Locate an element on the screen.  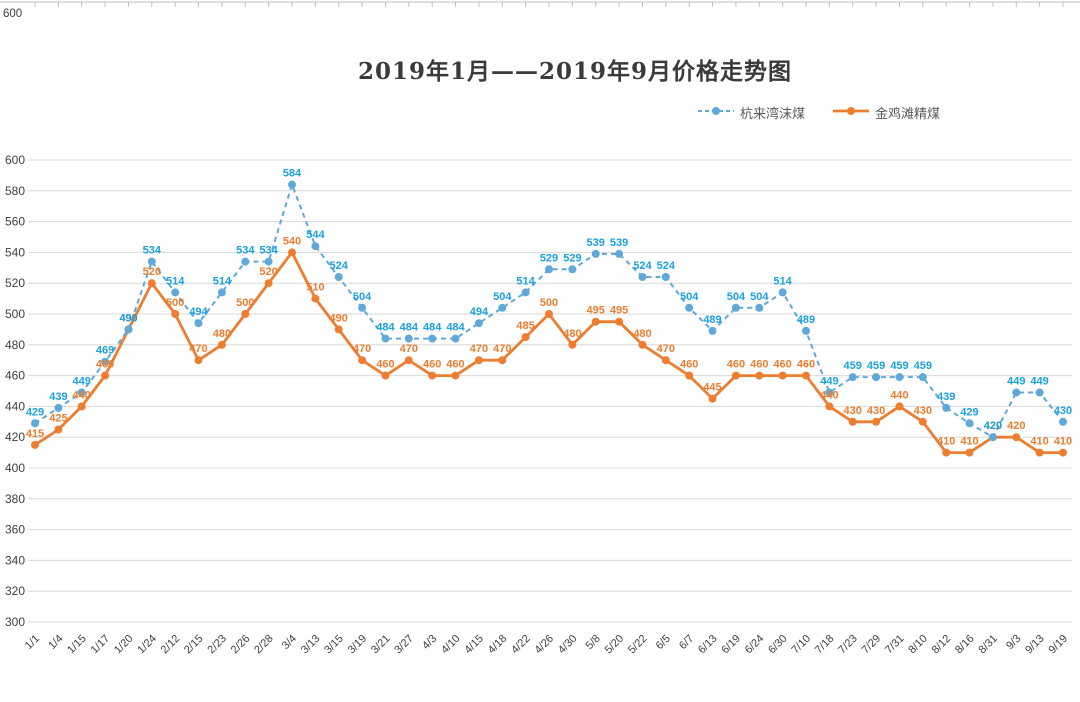
x-tick-label: 1/15 is located at coordinates (77, 645).